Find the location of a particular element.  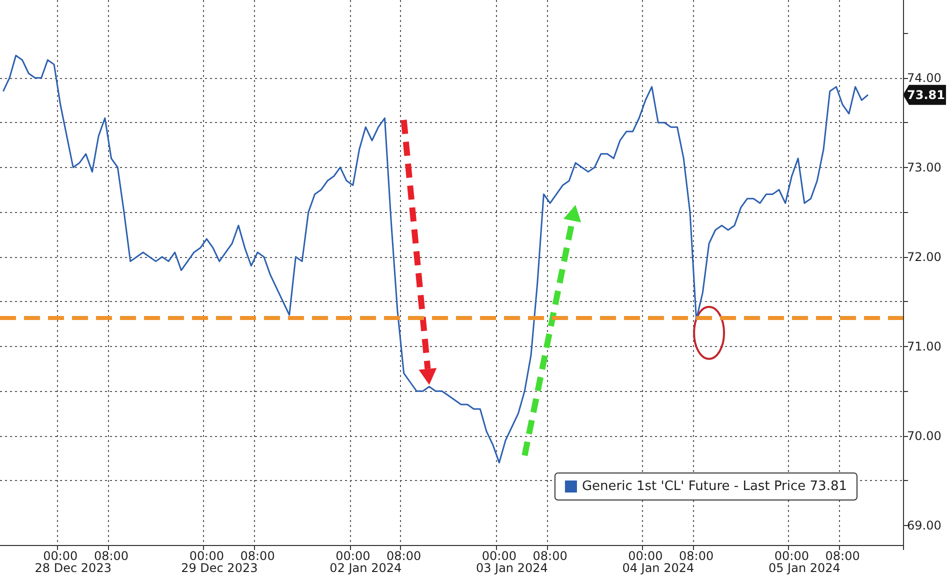

y-tick-label: 72.00 is located at coordinates (924, 257).